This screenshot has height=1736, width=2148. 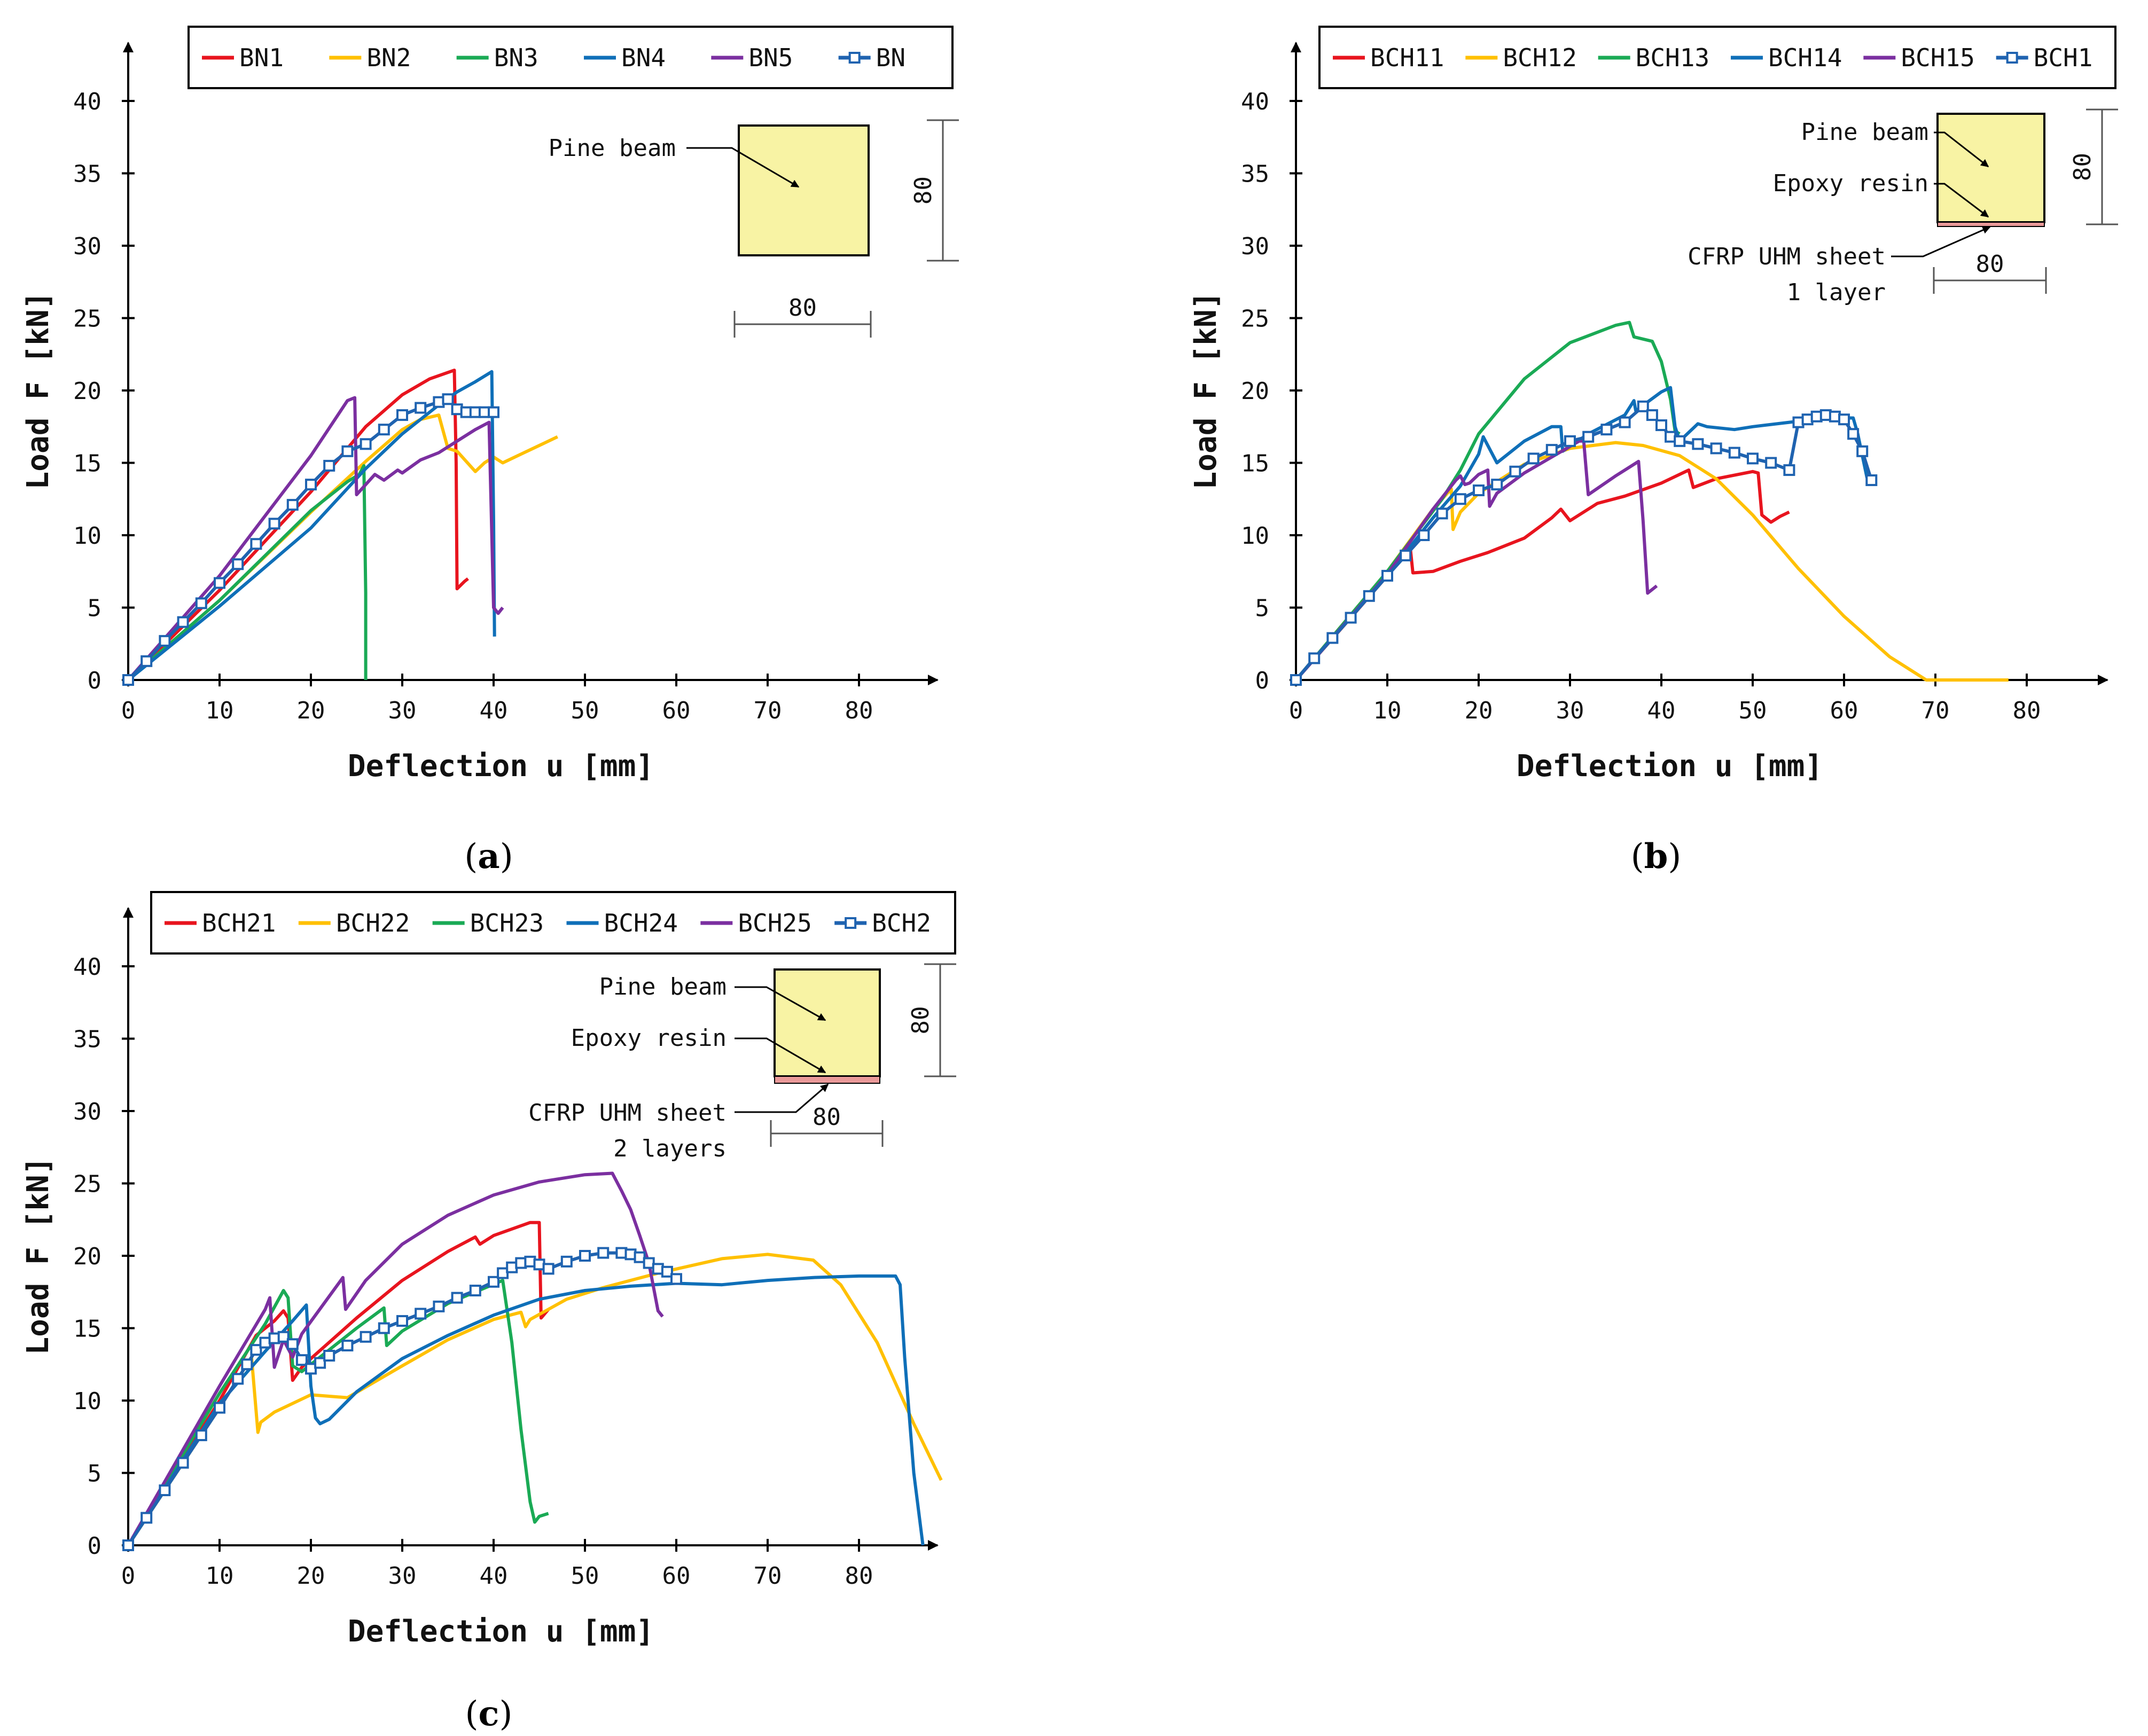 What do you see at coordinates (1407, 58) in the screenshot?
I see `legend-label-BCH11: BCH11` at bounding box center [1407, 58].